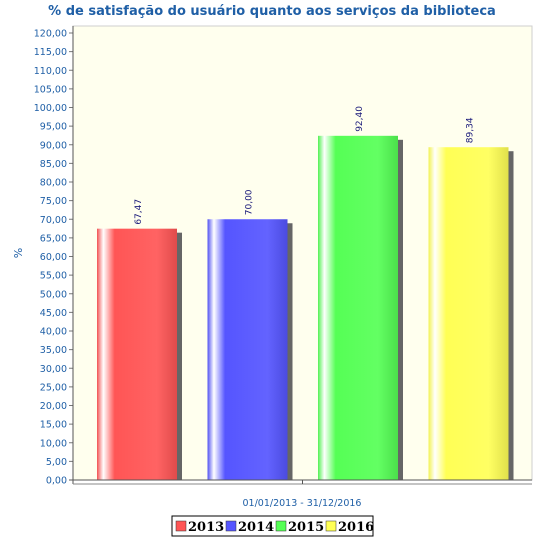 This screenshot has width=544, height=539. What do you see at coordinates (56, 481) in the screenshot?
I see `y-tick-label: 0,00` at bounding box center [56, 481].